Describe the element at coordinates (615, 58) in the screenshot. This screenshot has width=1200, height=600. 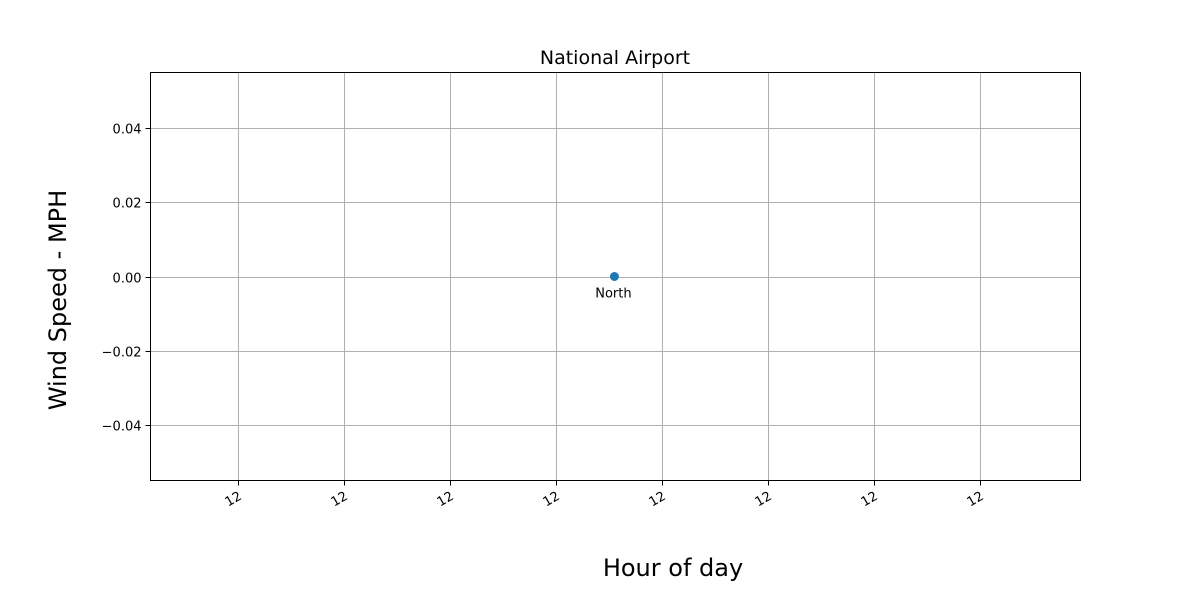
I see `chart-title: National Airport` at that location.